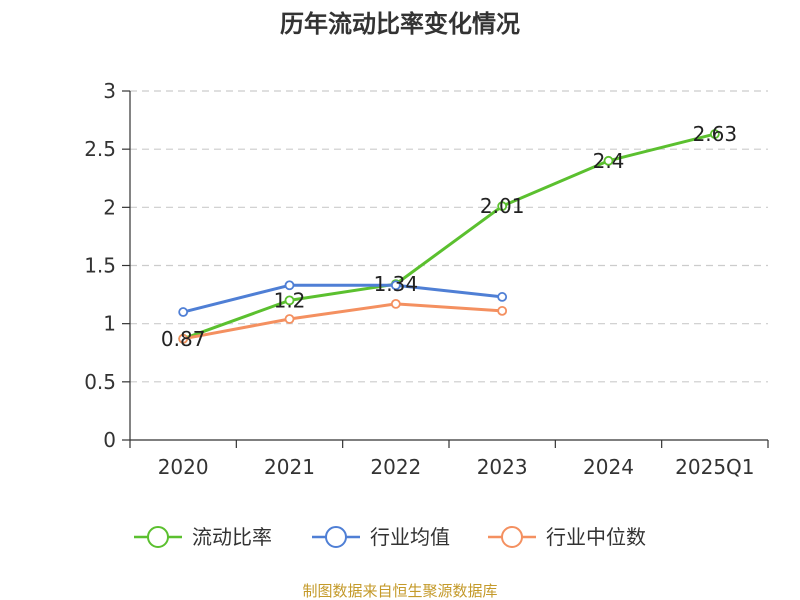 The width and height of the screenshot is (800, 600). Describe the element at coordinates (183, 467) in the screenshot. I see `x-tick-label: 2020` at that location.